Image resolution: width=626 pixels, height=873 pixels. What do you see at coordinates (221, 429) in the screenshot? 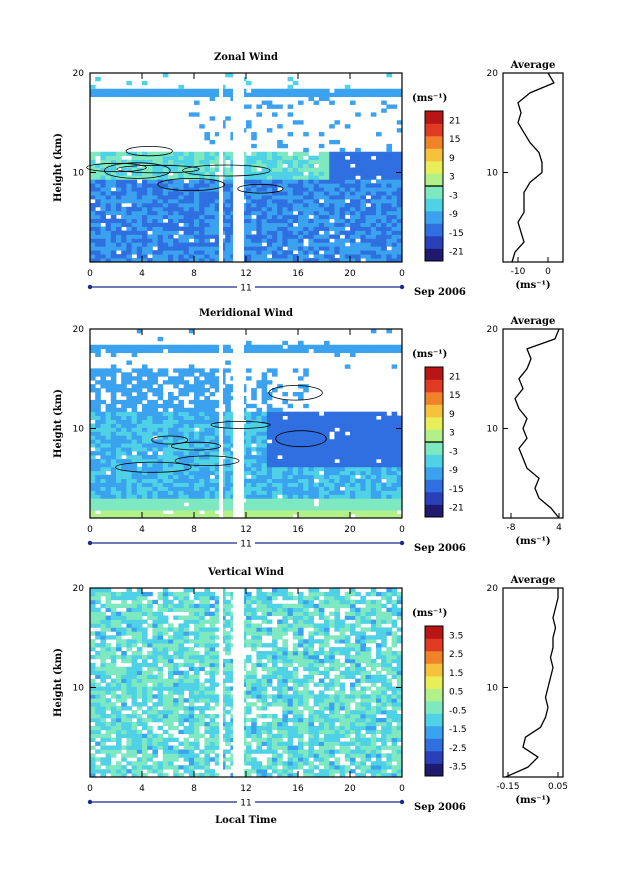
I see `contours` at bounding box center [221, 429].